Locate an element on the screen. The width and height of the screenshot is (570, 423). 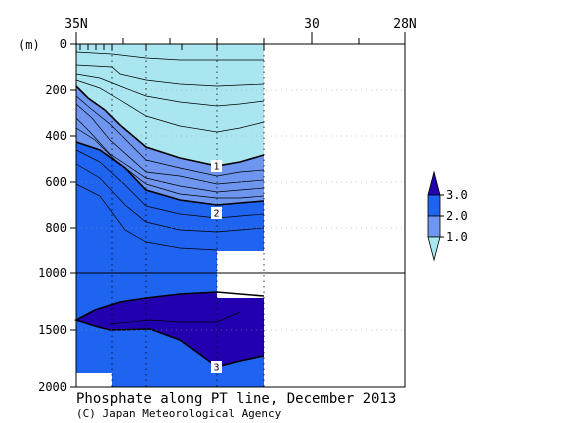
contour-label-2: 2 is located at coordinates (216, 213).